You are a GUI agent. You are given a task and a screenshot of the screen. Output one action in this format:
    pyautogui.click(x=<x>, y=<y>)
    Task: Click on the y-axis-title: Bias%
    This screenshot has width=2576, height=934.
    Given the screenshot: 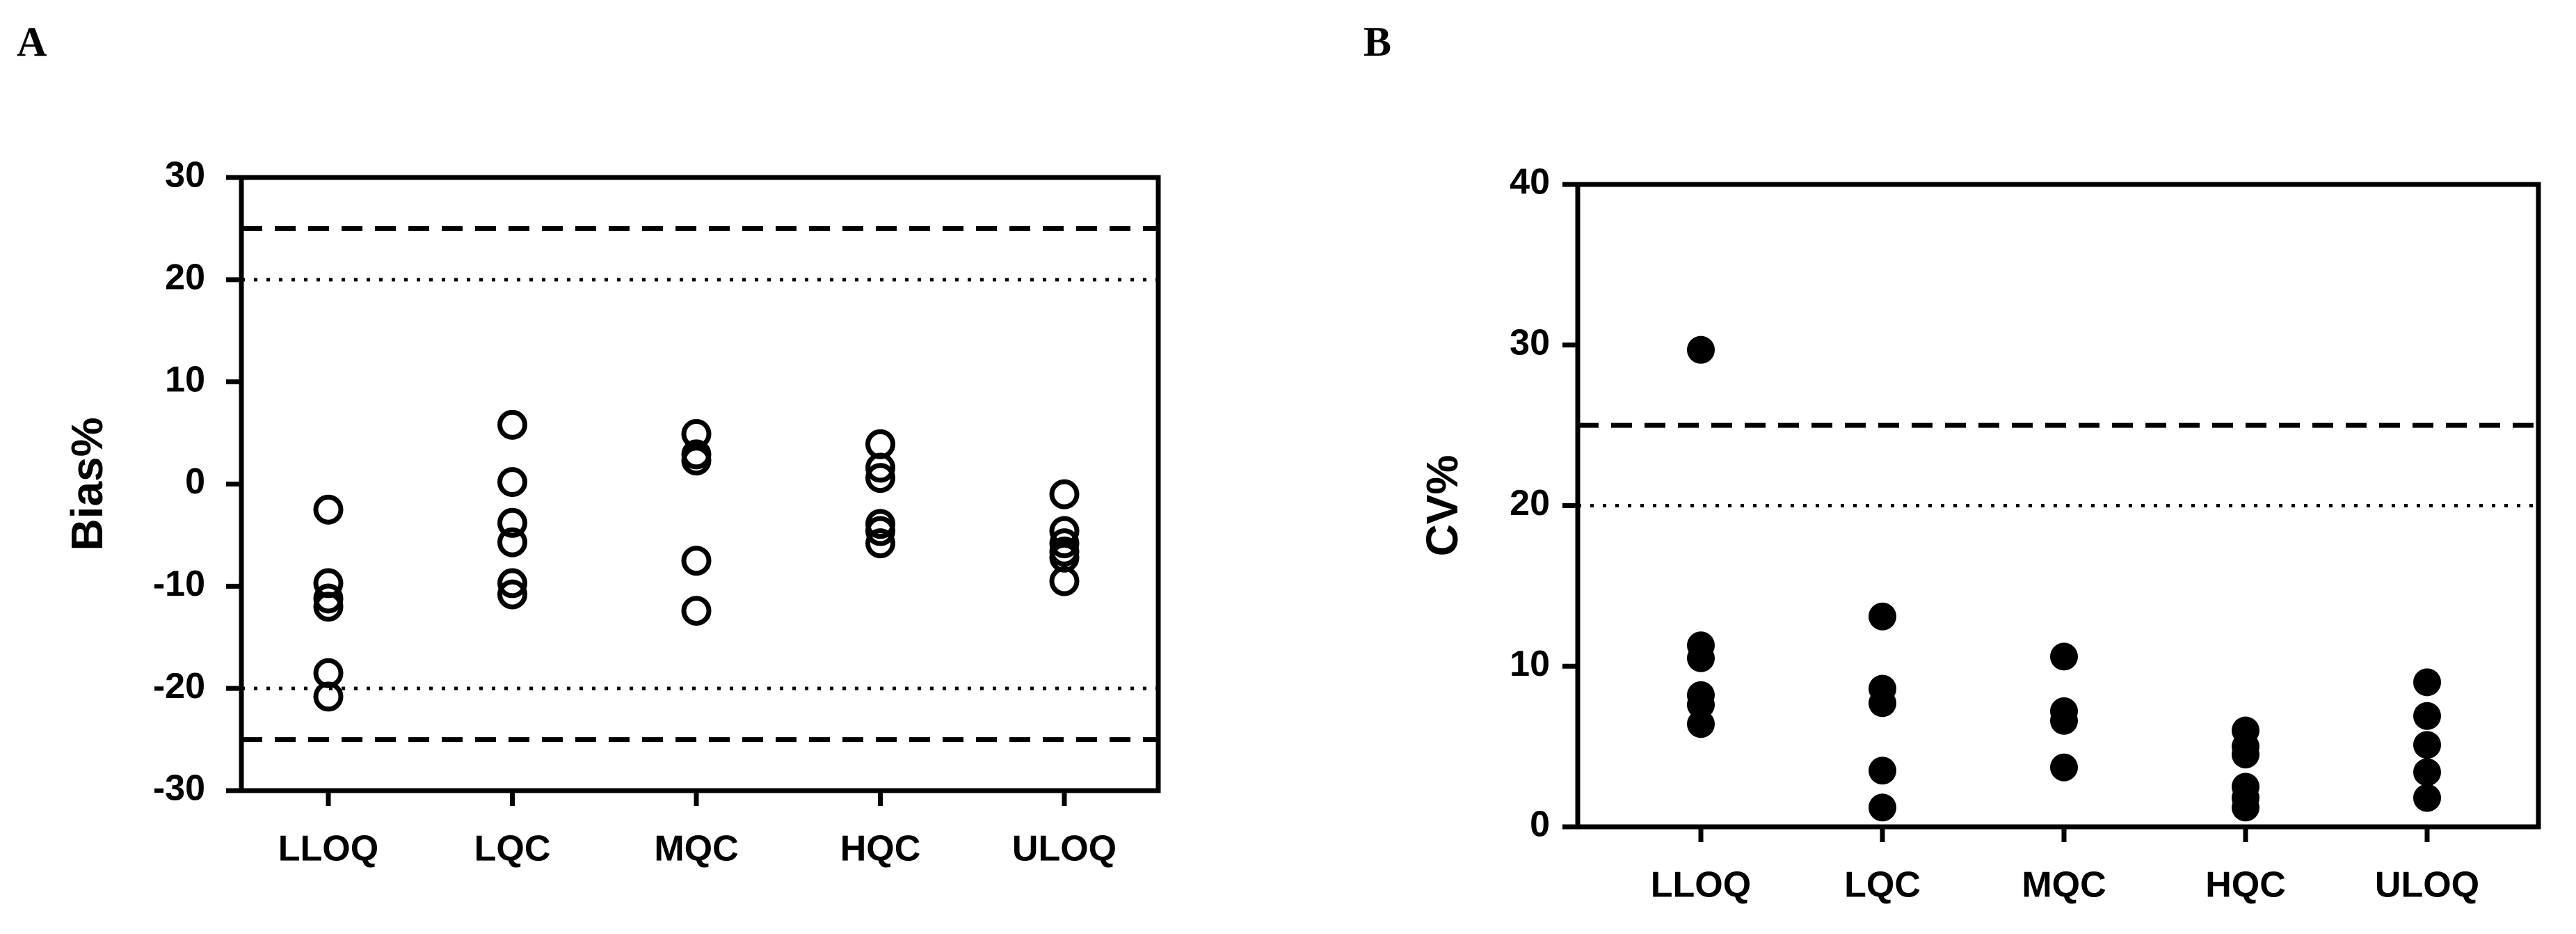 What is the action you would take?
    pyautogui.click(x=87, y=484)
    